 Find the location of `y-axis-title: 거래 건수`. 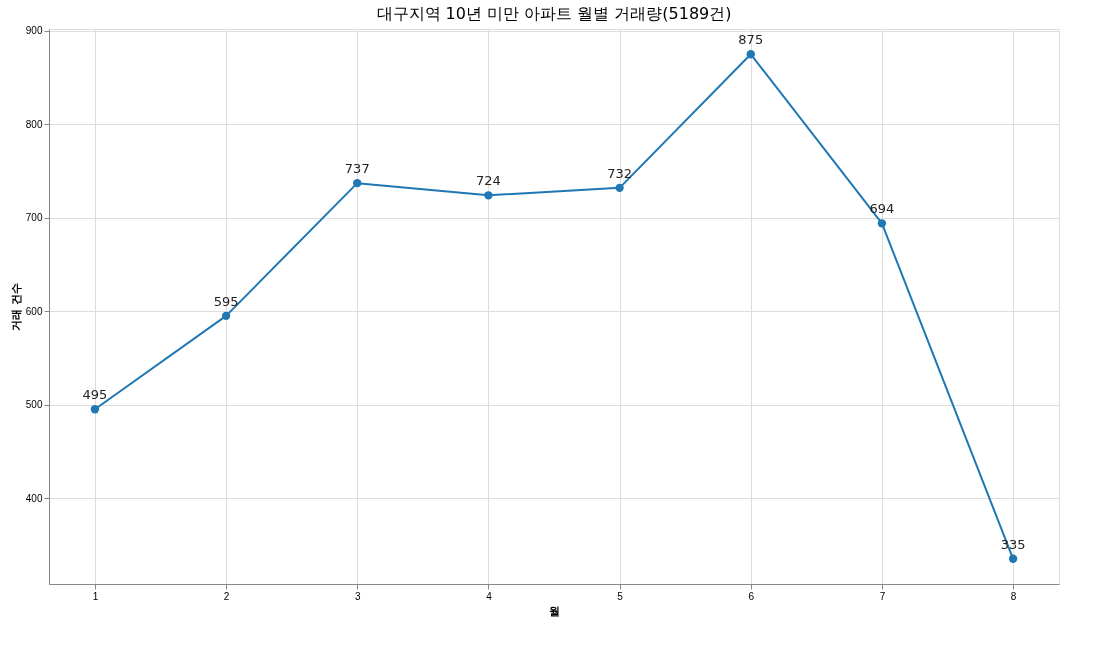

y-axis-title: 거래 건수 is located at coordinates (15, 307).